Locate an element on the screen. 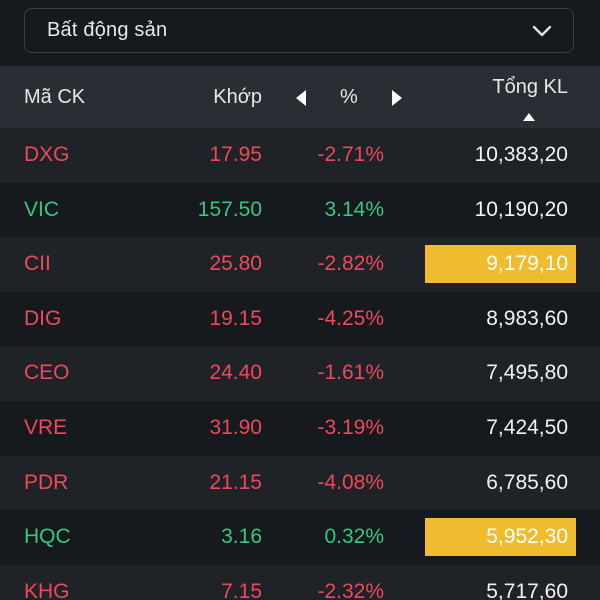 This screenshot has width=600, height=600. percent-change: -1.61% is located at coordinates (350, 373).